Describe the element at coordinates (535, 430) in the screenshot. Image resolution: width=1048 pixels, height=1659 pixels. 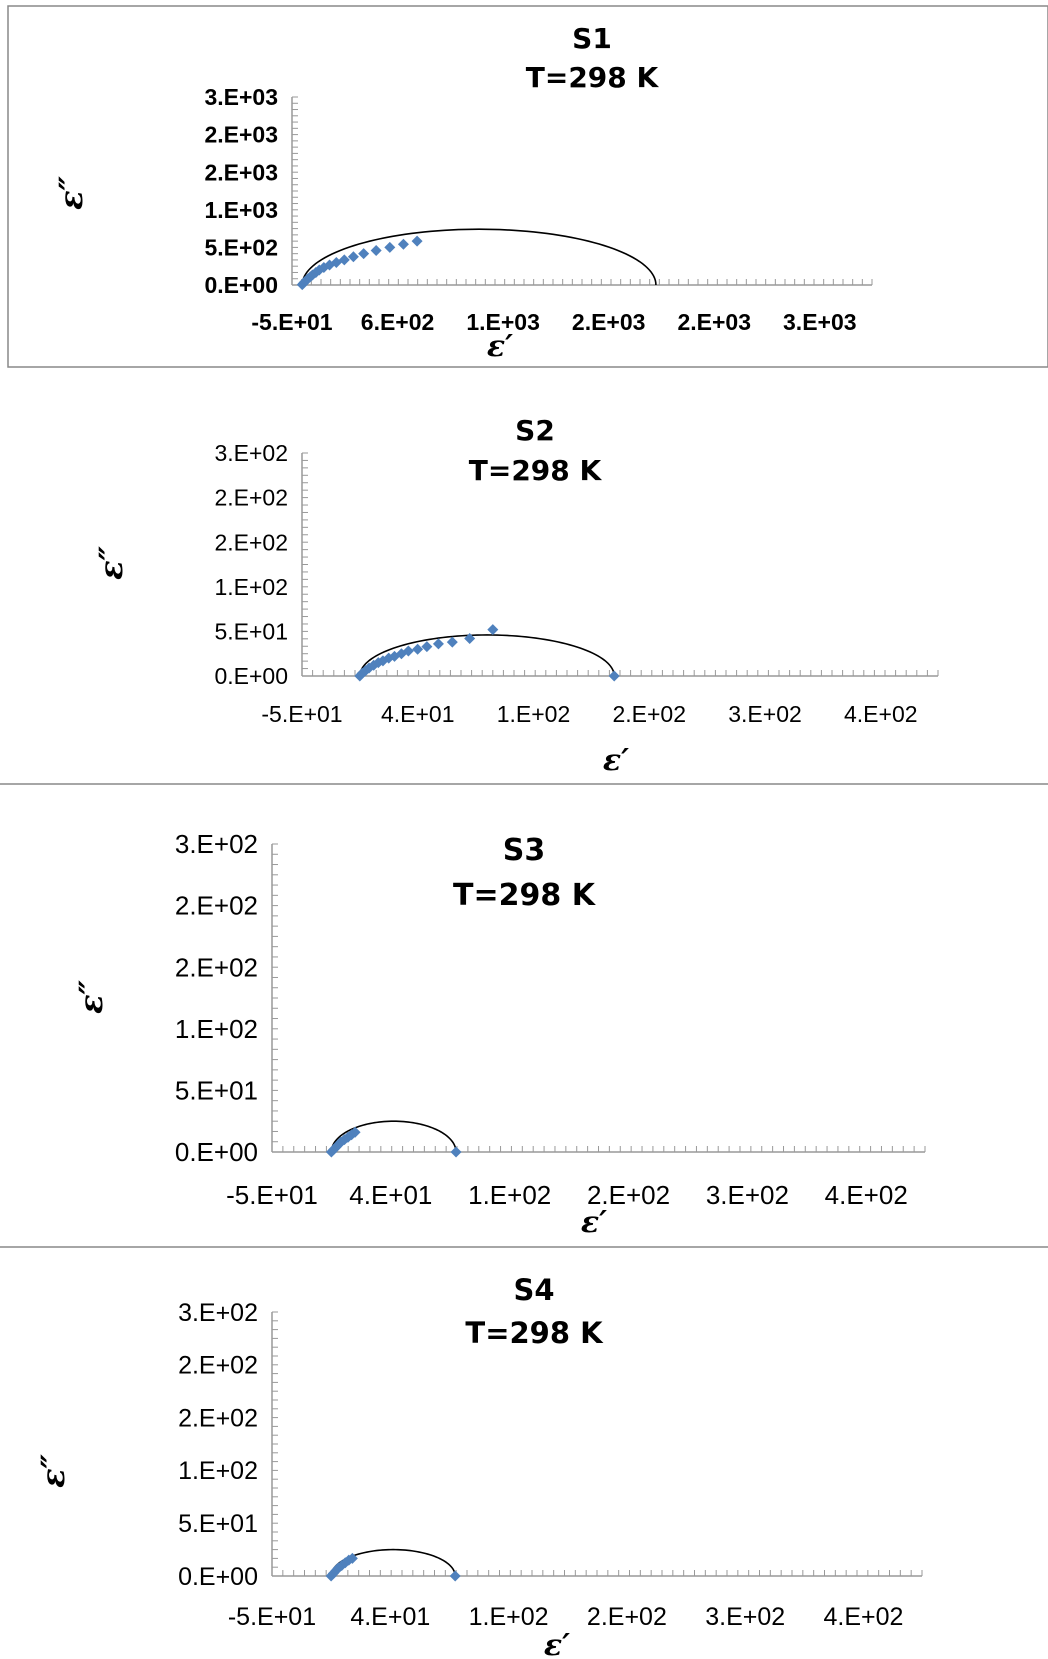
I see `chart-title: S2` at that location.